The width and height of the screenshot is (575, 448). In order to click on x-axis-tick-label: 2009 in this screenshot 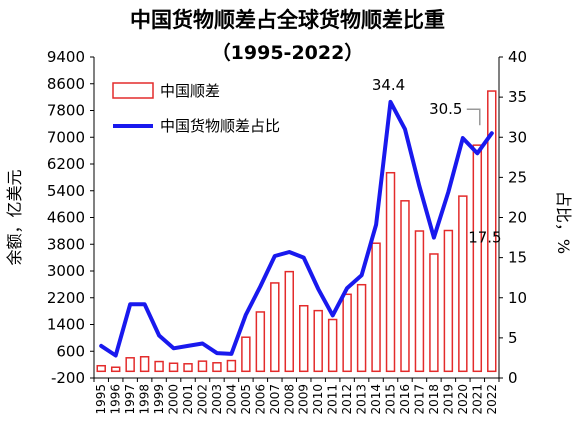, I will do `click(304, 399)`.